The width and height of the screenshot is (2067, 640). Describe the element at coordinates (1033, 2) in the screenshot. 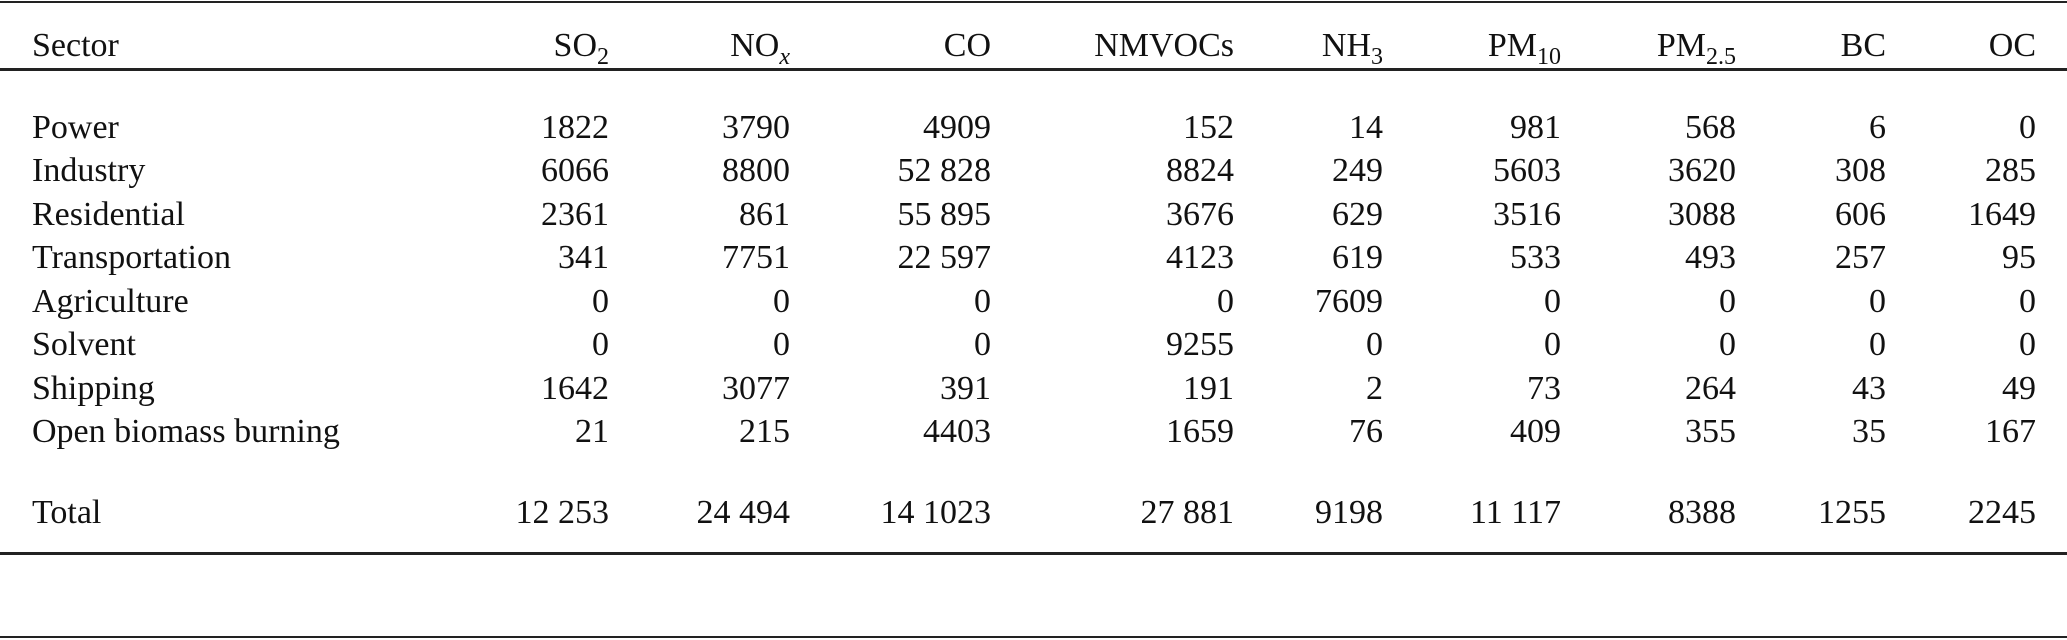

I see `top-rule` at that location.